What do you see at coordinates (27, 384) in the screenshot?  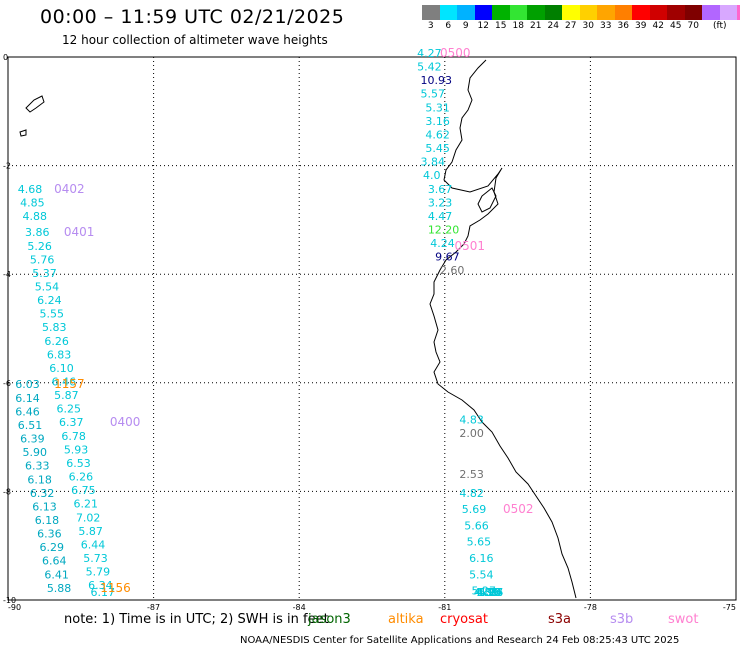 I see `wave-height-value: 6.03` at bounding box center [27, 384].